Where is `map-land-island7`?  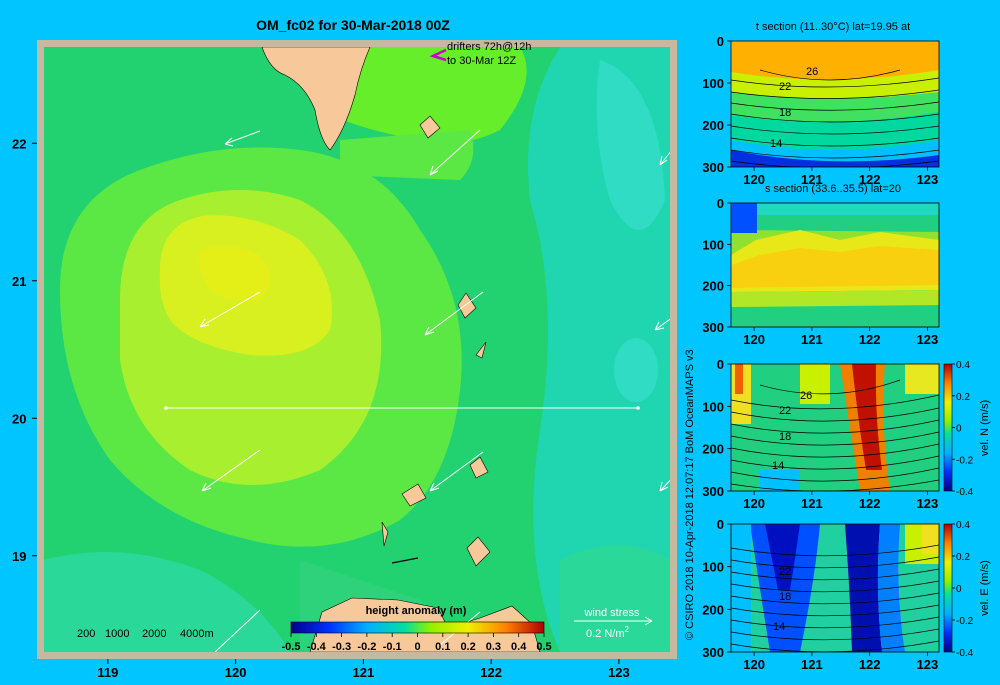 map-land-island7 is located at coordinates (478, 551).